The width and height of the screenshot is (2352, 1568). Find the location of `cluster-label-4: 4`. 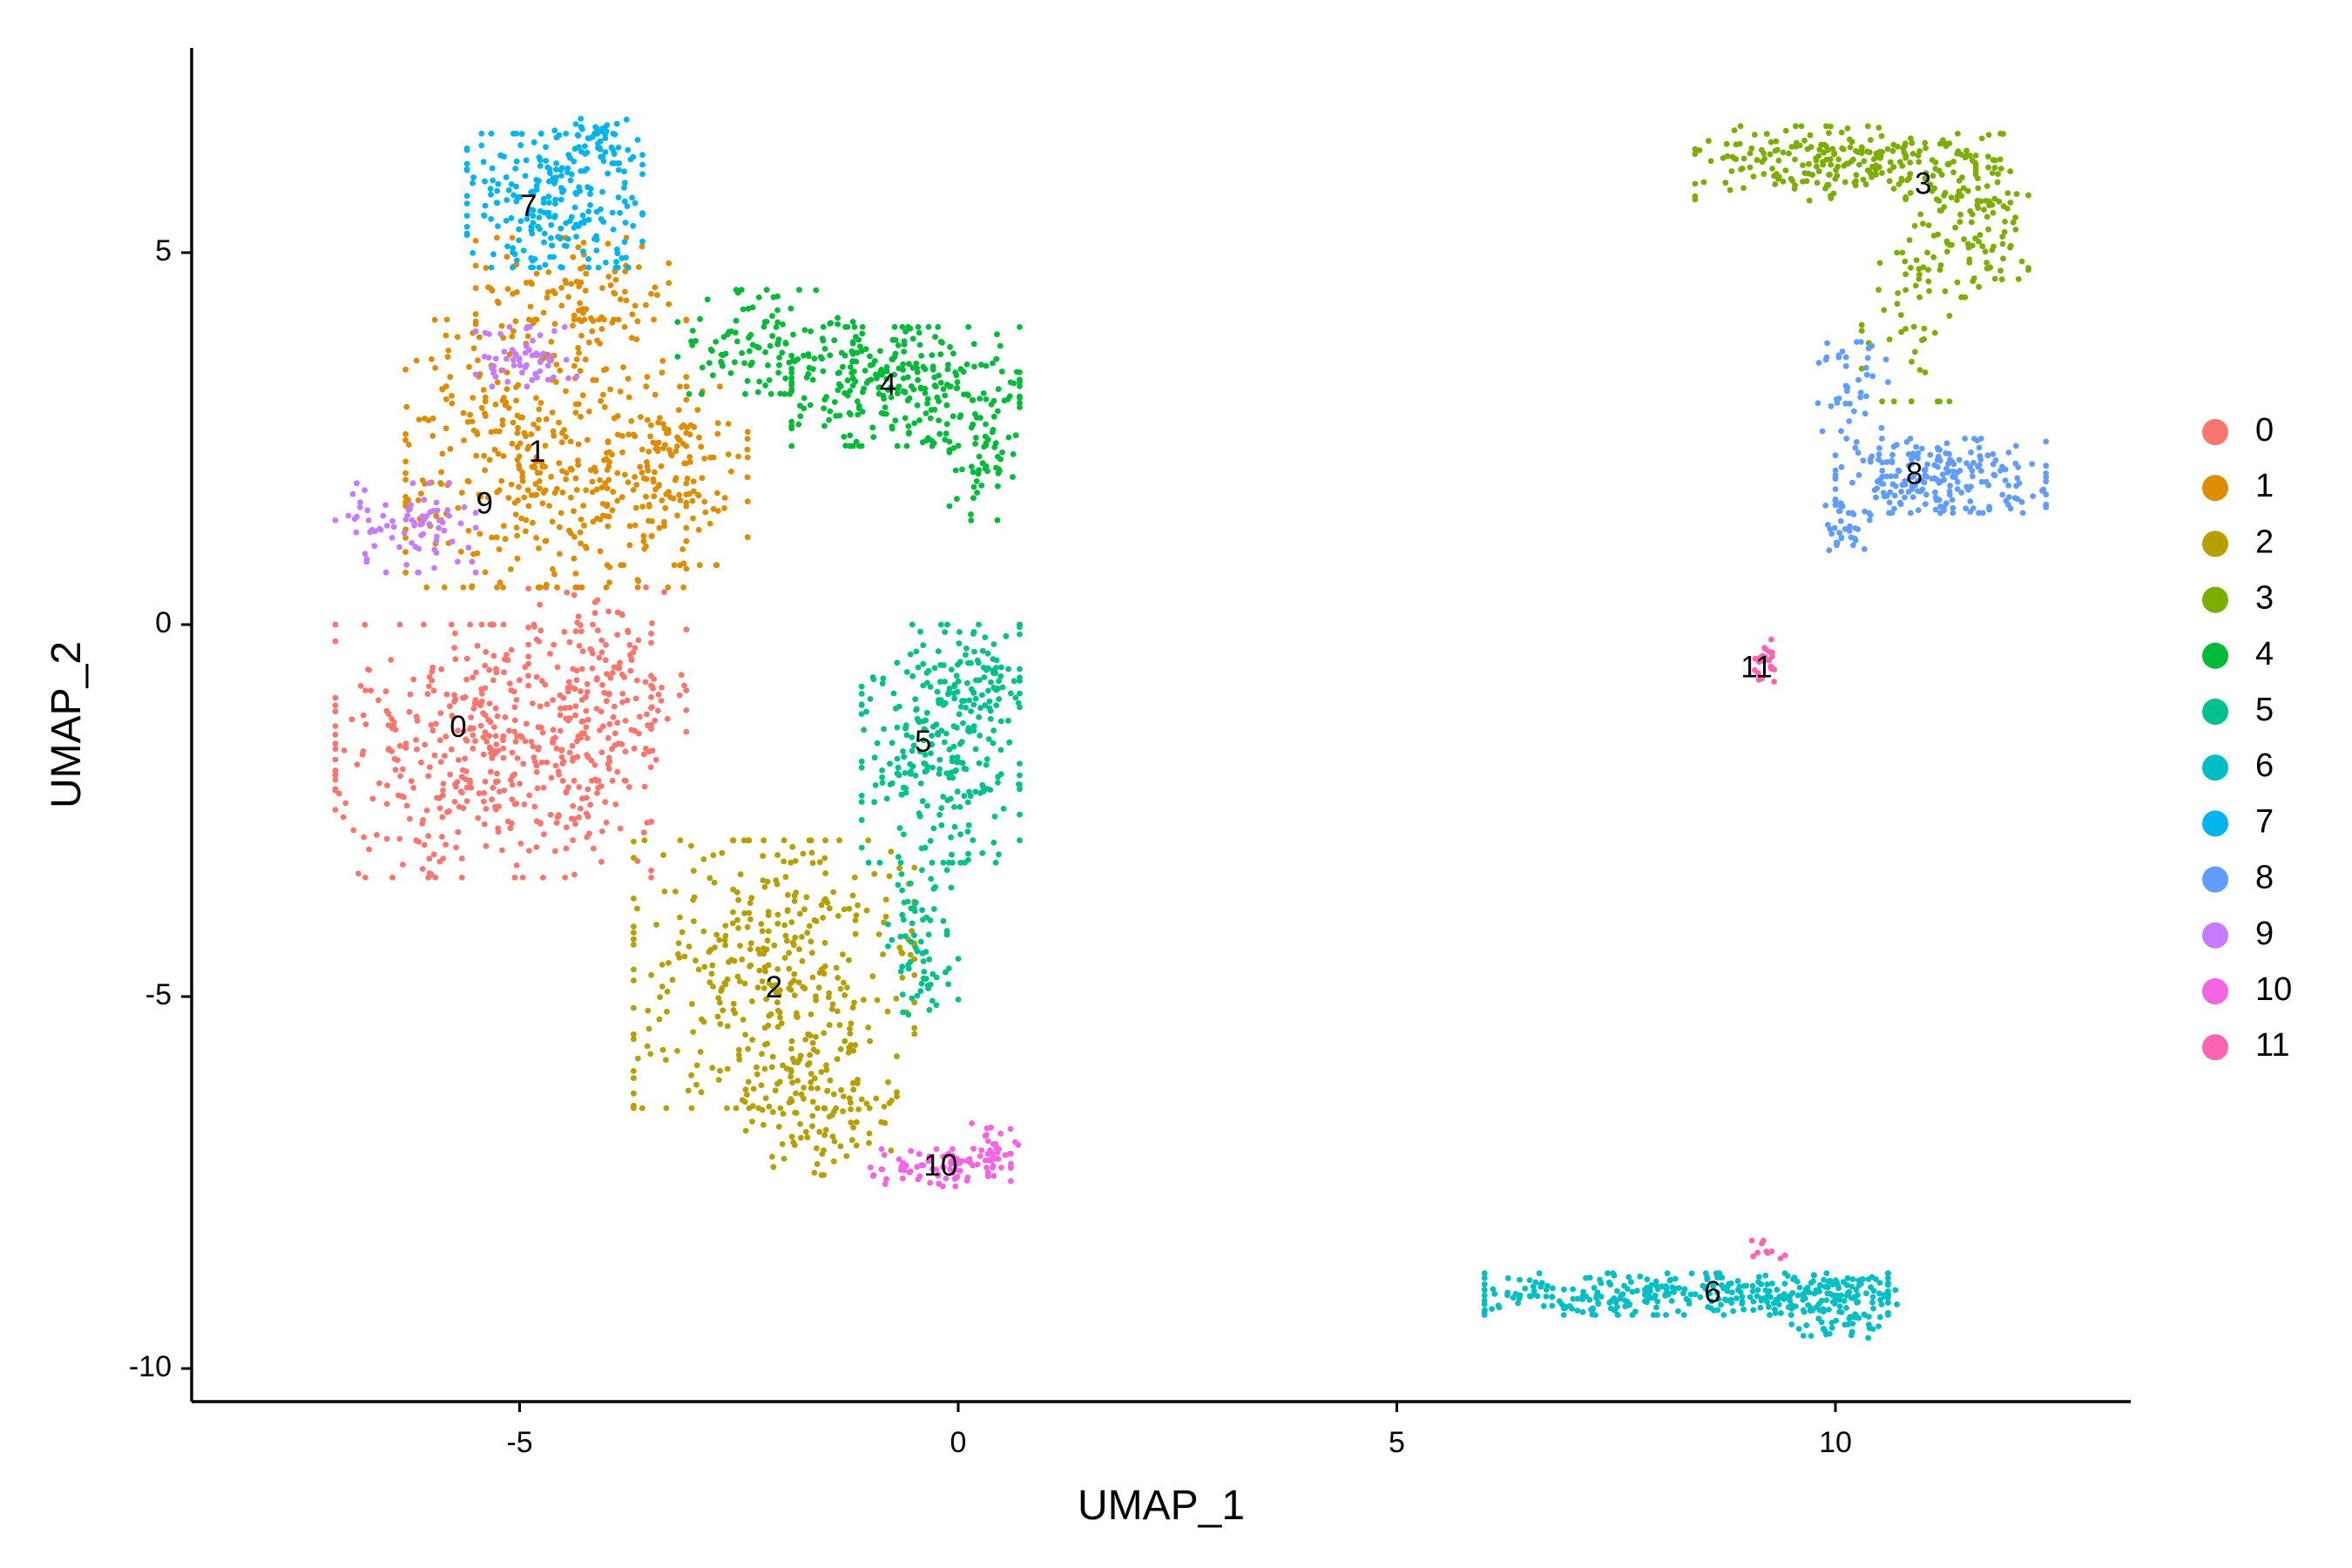

cluster-label-4: 4 is located at coordinates (888, 385).